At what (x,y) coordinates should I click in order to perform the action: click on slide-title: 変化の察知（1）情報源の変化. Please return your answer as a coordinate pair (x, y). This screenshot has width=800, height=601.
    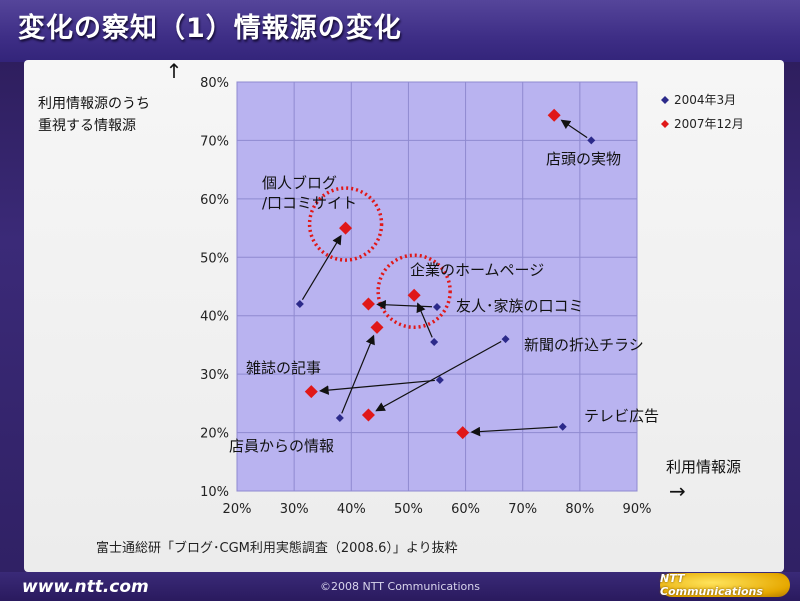
    Looking at the image, I should click on (210, 28).